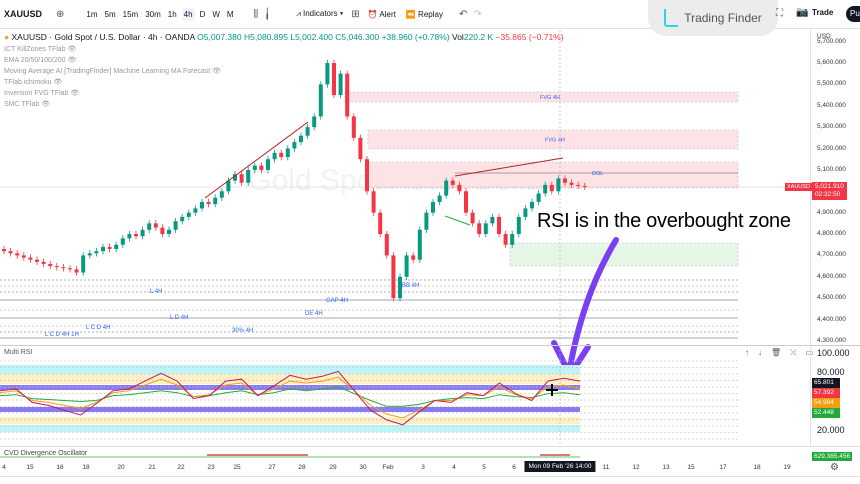 This screenshot has width=860, height=484. Describe the element at coordinates (130, 14) in the screenshot. I see `timeframe-15m: 15m` at that location.